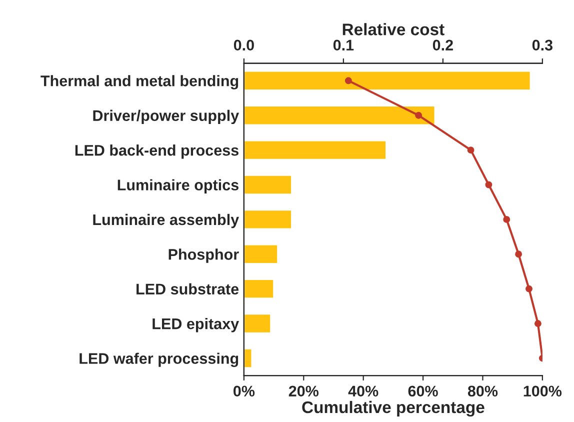 The width and height of the screenshot is (574, 422). What do you see at coordinates (196, 325) in the screenshot?
I see `y-tick-label: LED epitaxy` at bounding box center [196, 325].